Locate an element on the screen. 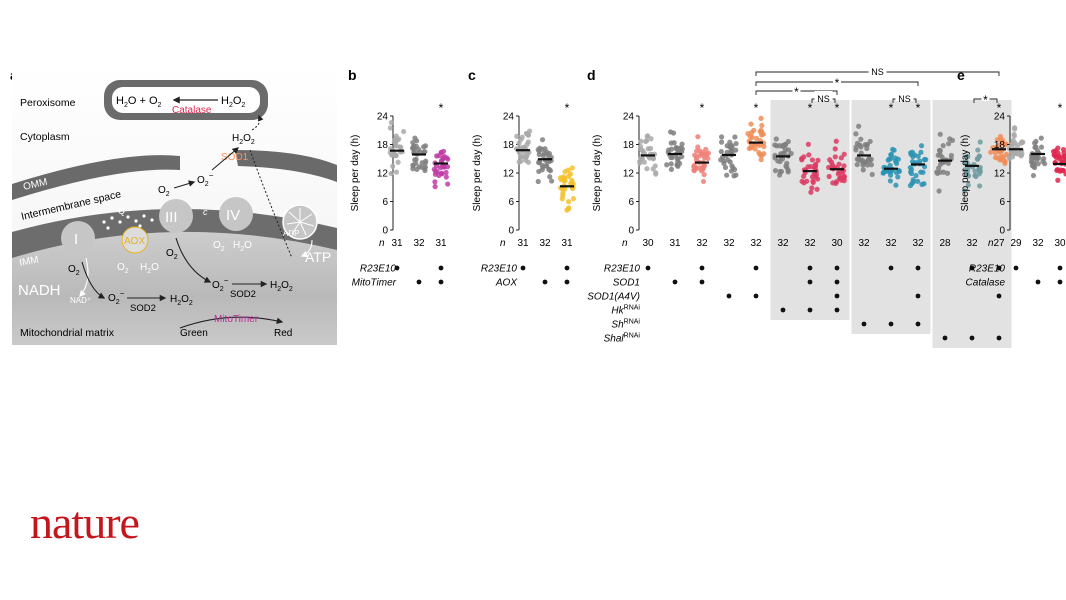 This screenshot has height=600, width=1066. y-tick-label: 12 is located at coordinates (509, 174).